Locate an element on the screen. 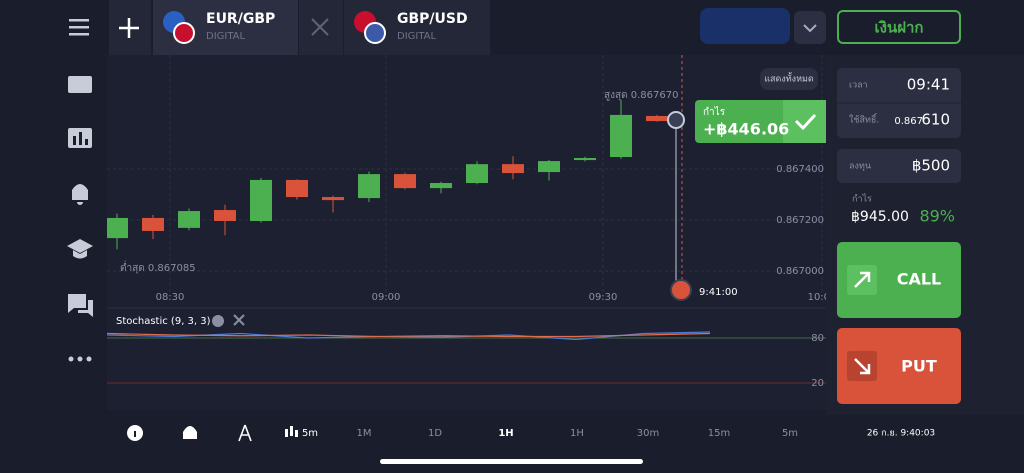 This screenshot has width=1024, height=473. x-tick-label: 08:30 is located at coordinates (170, 297).